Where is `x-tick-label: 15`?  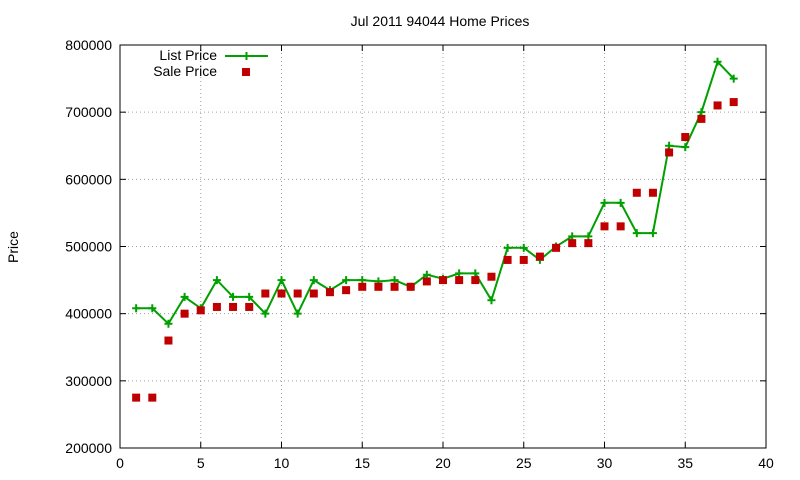 x-tick-label: 15 is located at coordinates (362, 463).